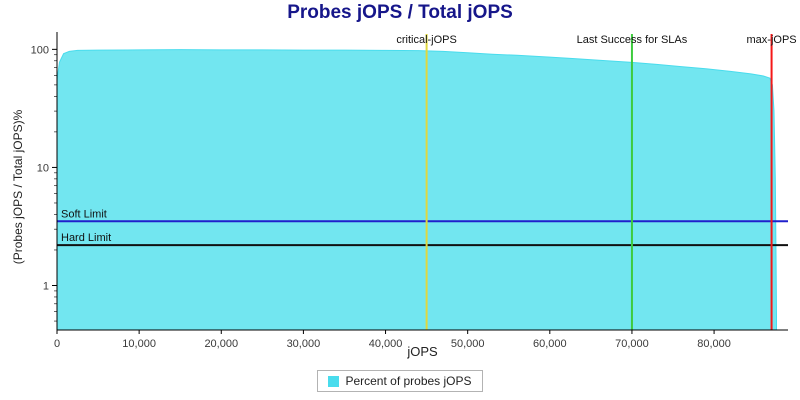  What do you see at coordinates (18, 187) in the screenshot?
I see `y-axis-label: (Probes jOPS / Total jOPS)%` at bounding box center [18, 187].